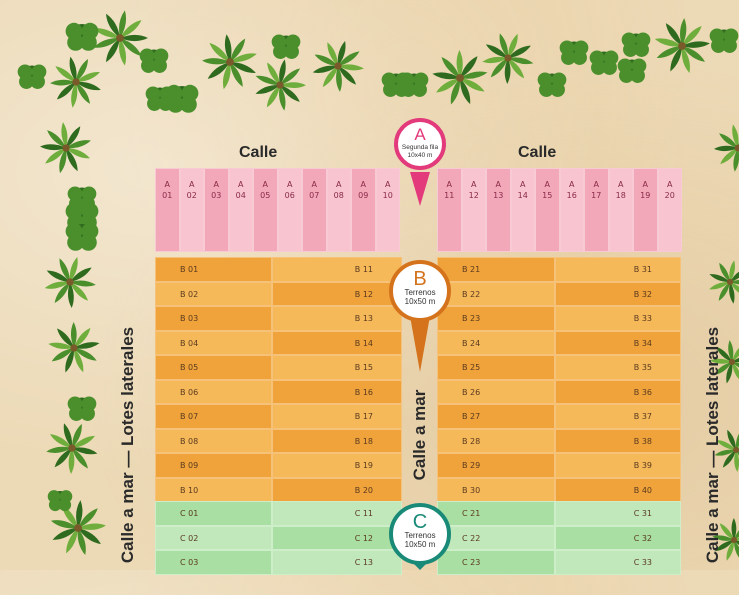 This screenshot has width=739, height=595. What do you see at coordinates (537, 152) in the screenshot?
I see `street-label-top-right: Calle` at bounding box center [537, 152].